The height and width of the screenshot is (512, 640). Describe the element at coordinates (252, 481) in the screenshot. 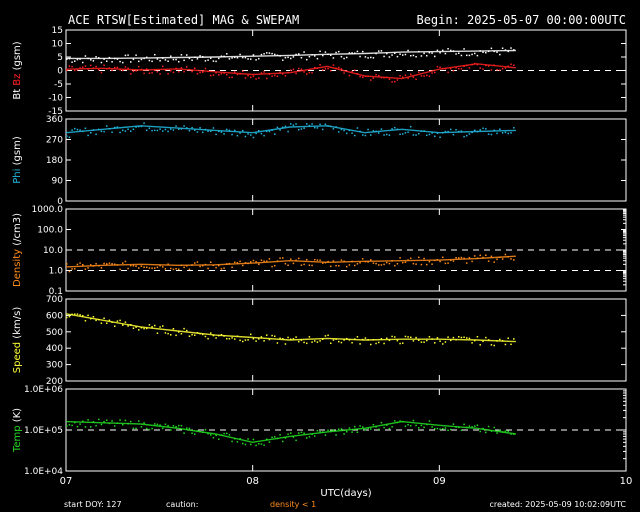

I see `x-tick-label: 08` at that location.